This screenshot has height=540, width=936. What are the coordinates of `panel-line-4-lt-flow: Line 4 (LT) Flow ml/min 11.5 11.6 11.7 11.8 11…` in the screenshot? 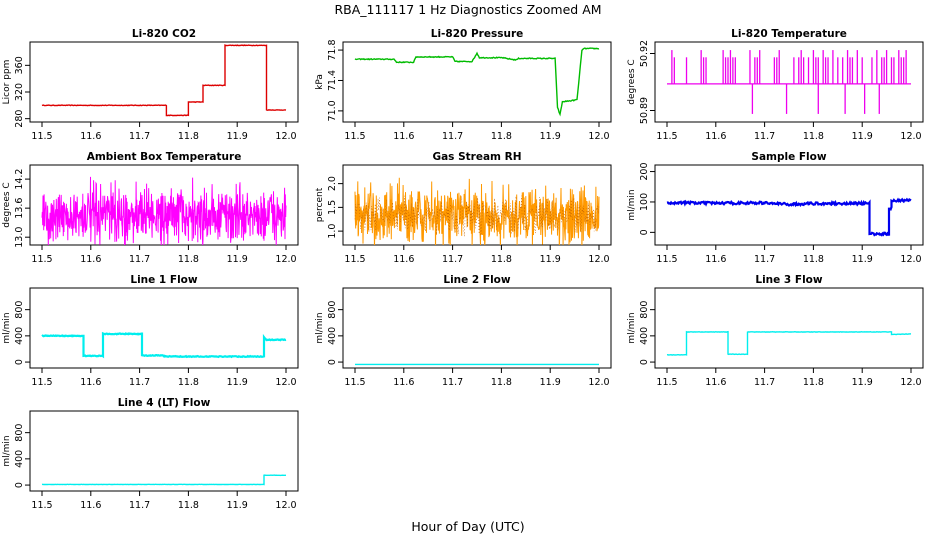 It's located at (150, 454).